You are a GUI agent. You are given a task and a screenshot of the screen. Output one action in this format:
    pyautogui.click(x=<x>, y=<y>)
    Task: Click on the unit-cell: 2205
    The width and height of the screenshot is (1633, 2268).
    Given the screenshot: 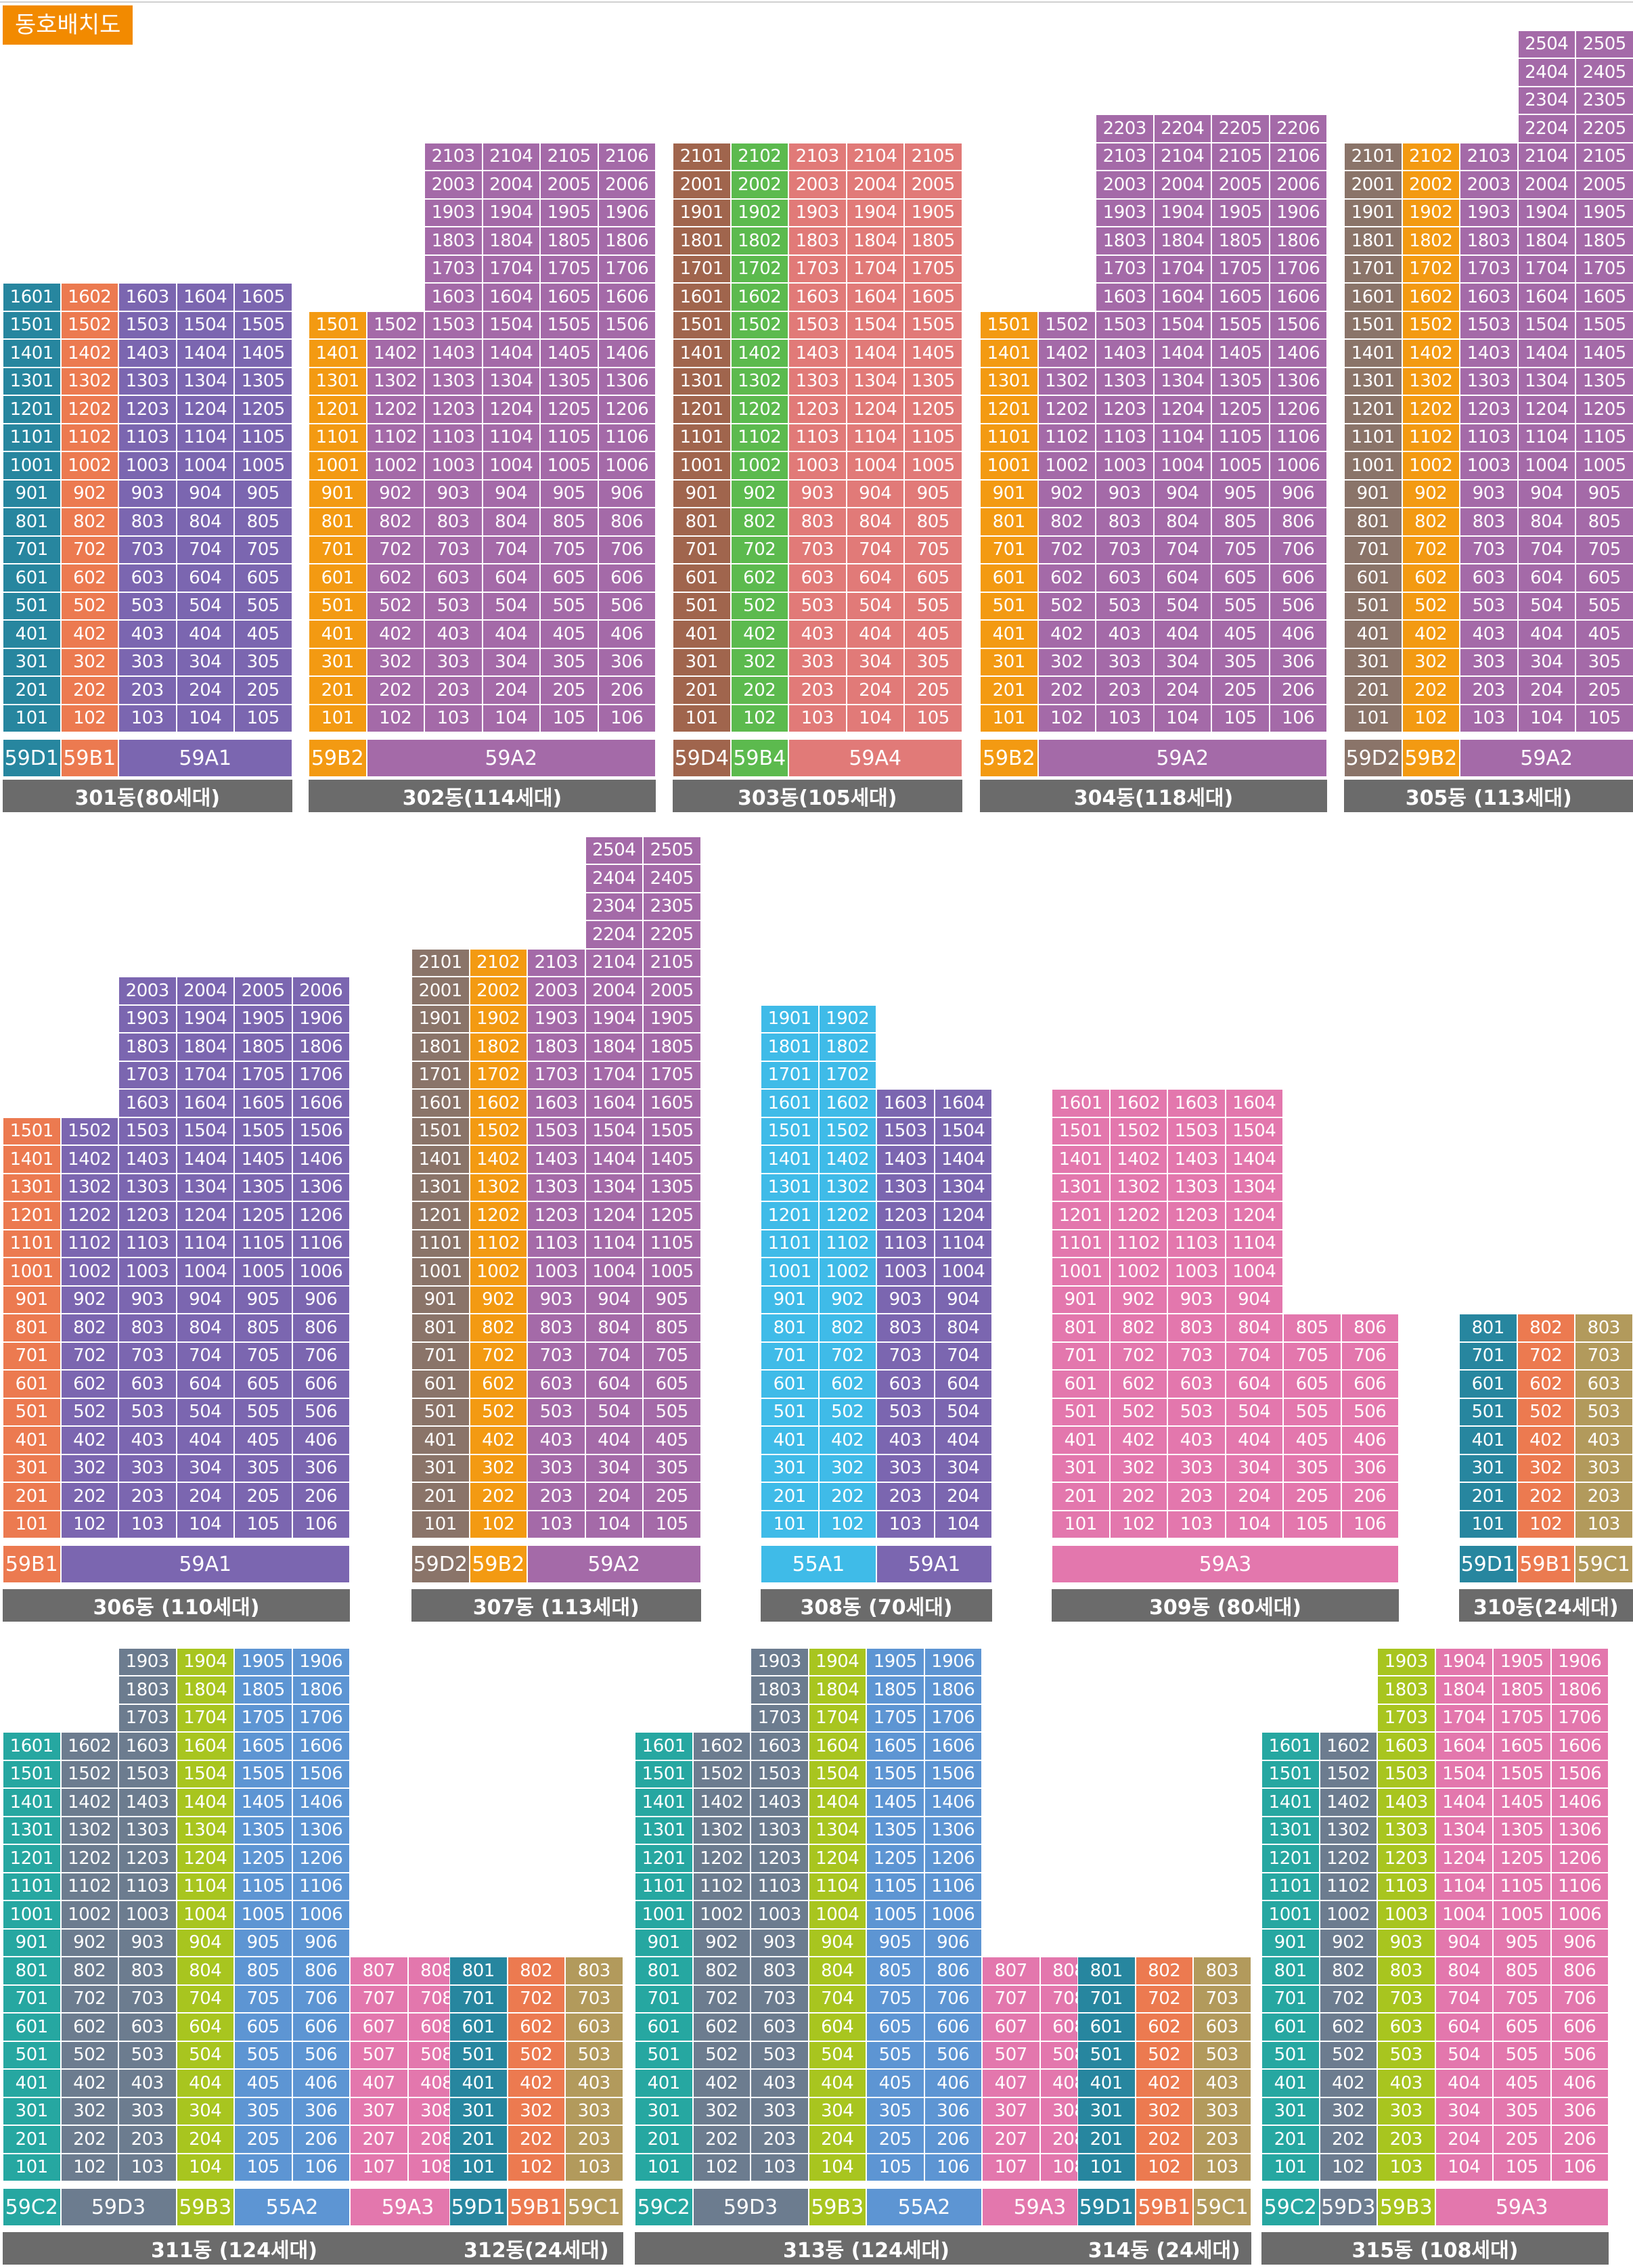 What is the action you would take?
    pyautogui.click(x=672, y=934)
    